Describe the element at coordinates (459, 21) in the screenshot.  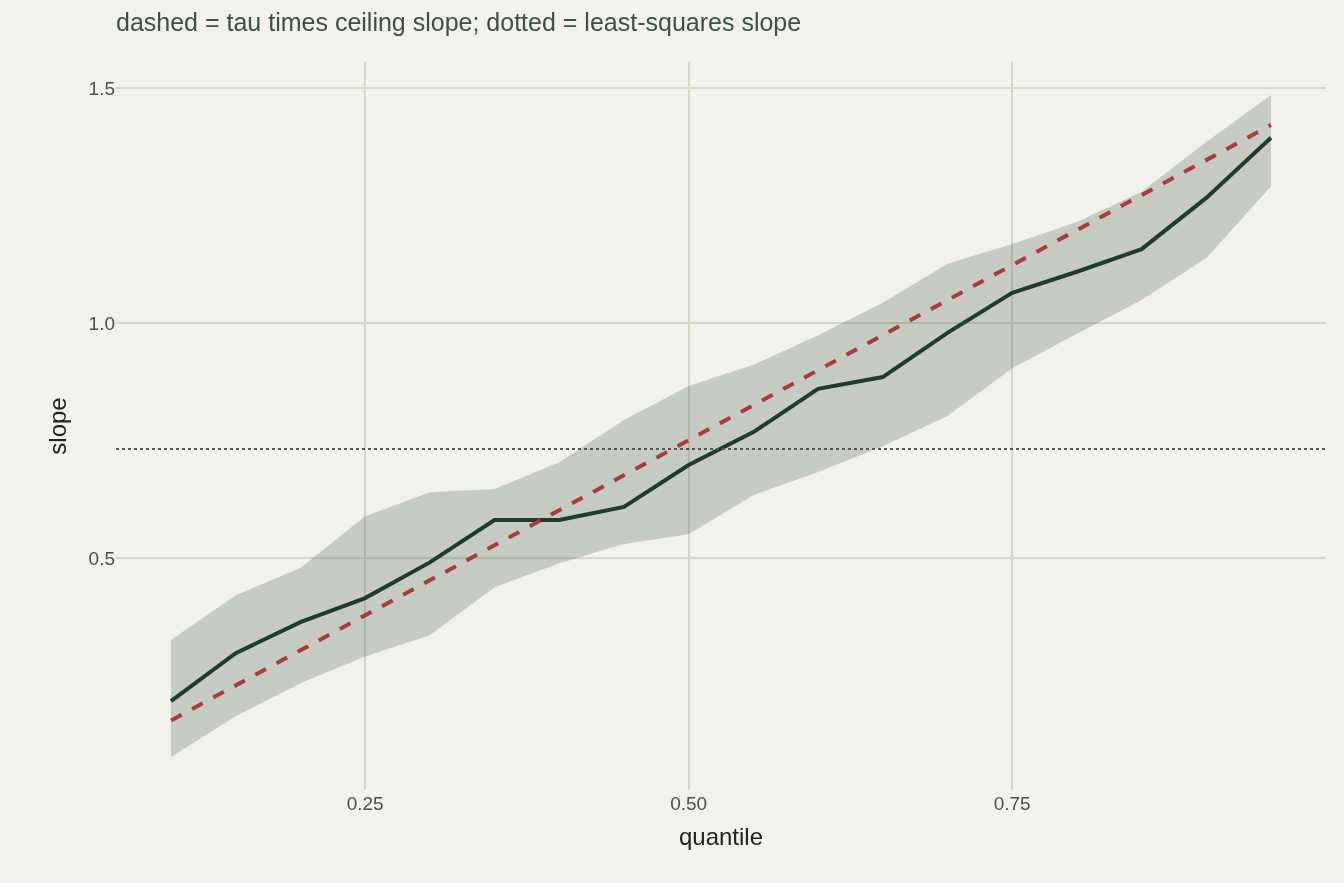
I see `chart-title: dashed = tau times ceiling slope; dotted = least-squares slope` at that location.